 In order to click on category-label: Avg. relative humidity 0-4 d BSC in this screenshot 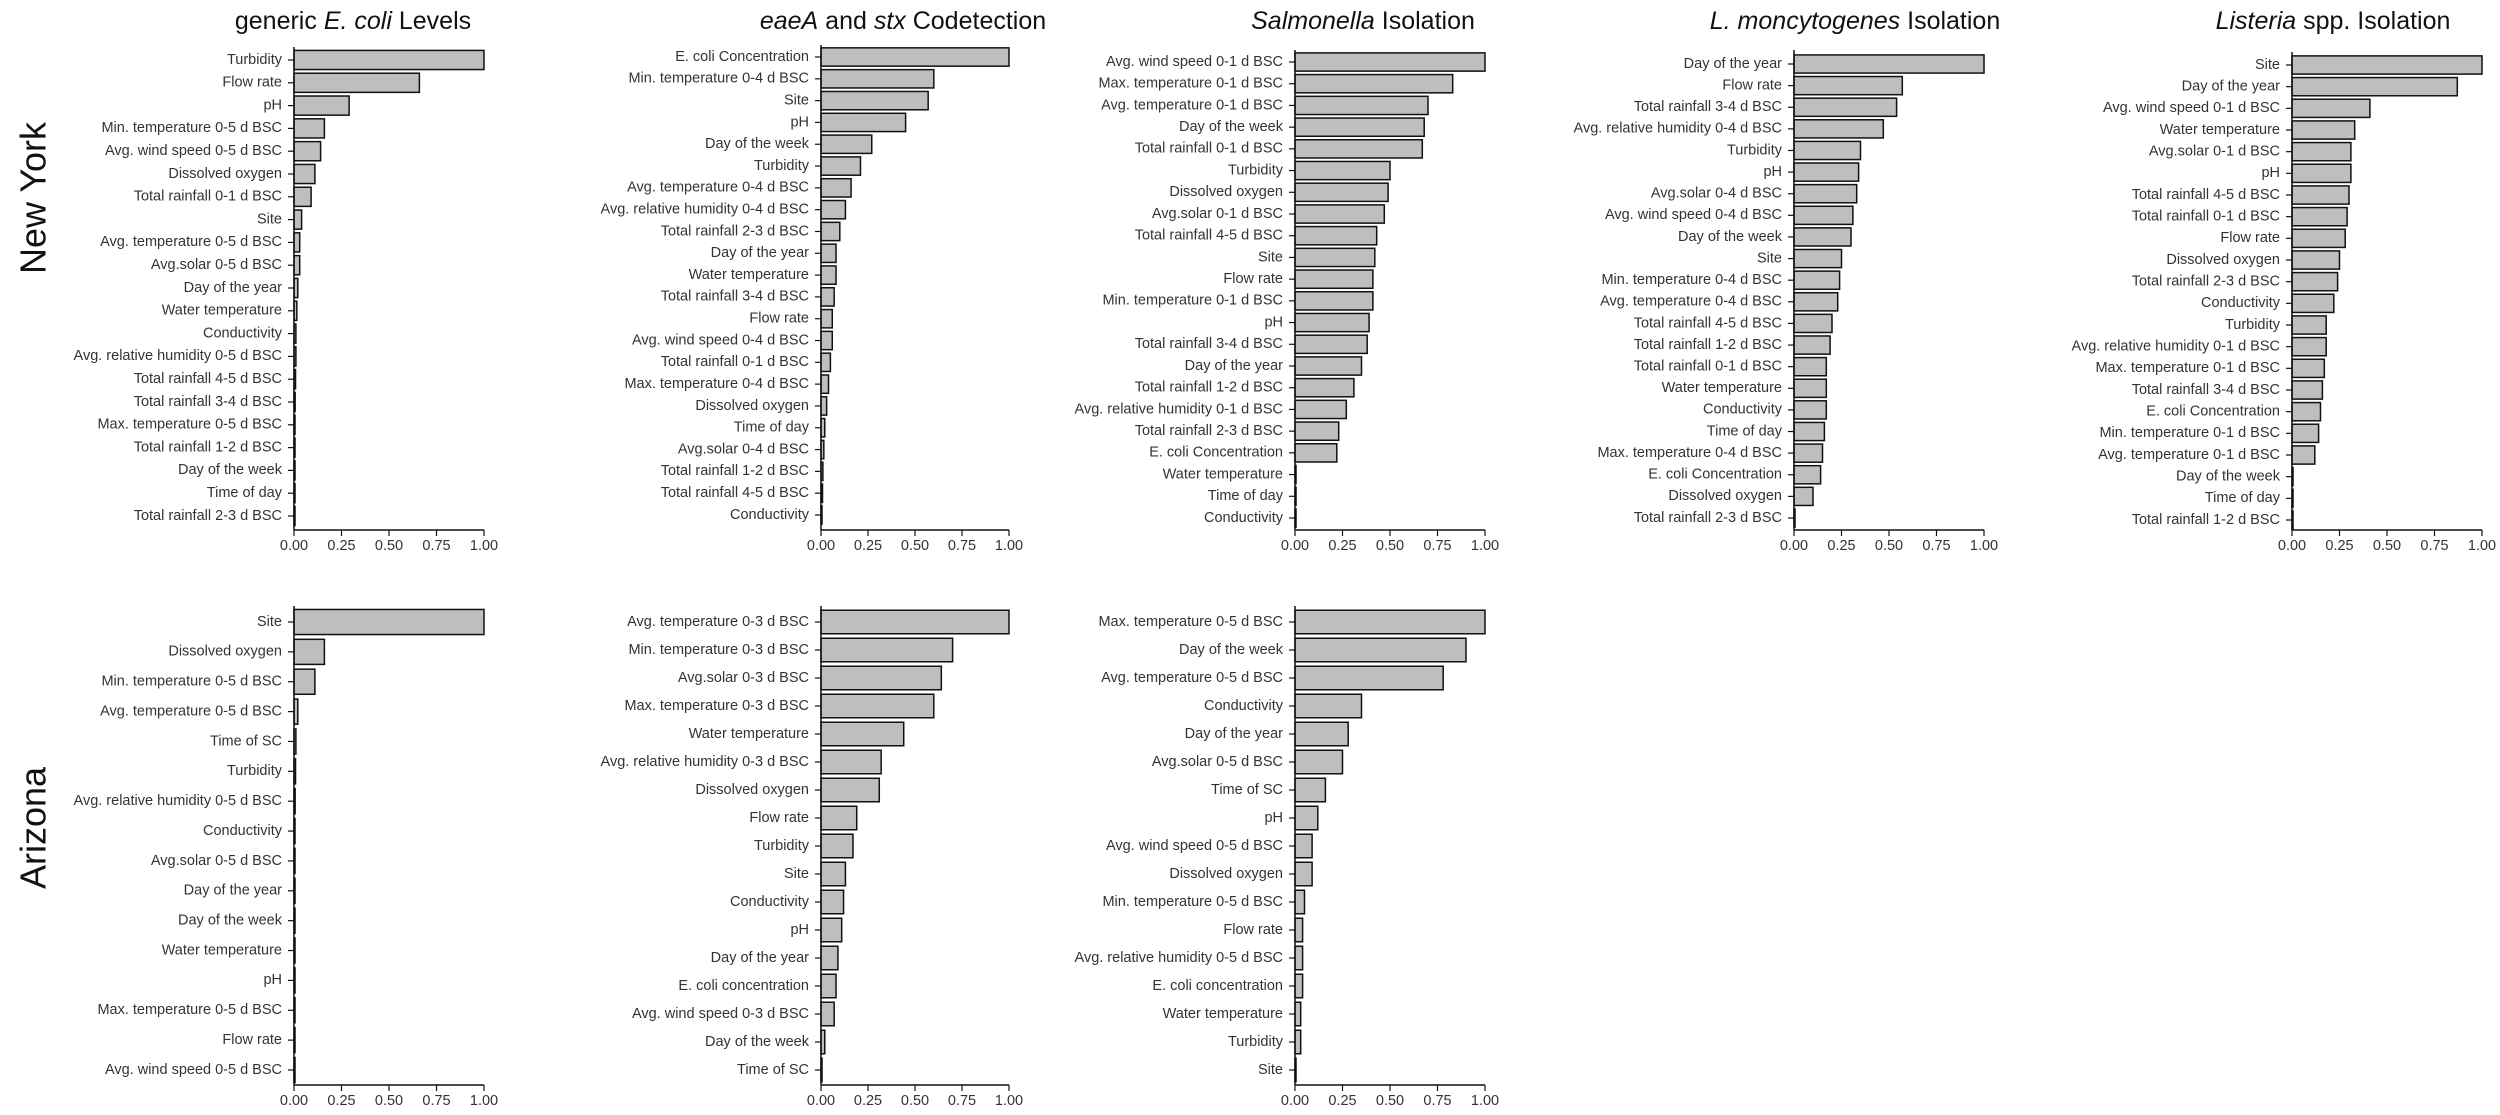, I will do `click(1678, 129)`.